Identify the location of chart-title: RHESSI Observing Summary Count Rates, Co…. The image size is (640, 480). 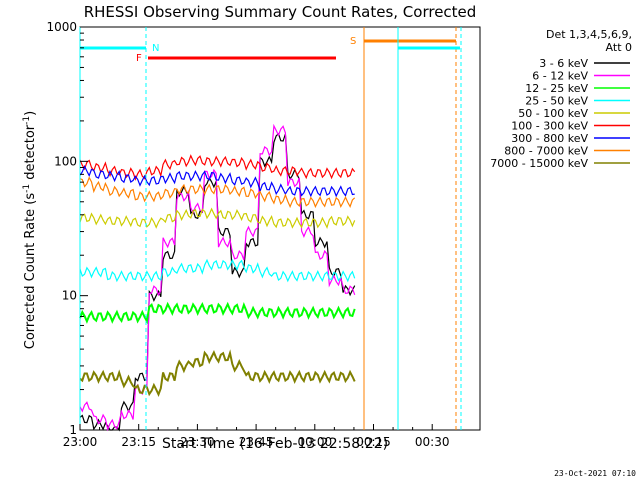
(280, 12).